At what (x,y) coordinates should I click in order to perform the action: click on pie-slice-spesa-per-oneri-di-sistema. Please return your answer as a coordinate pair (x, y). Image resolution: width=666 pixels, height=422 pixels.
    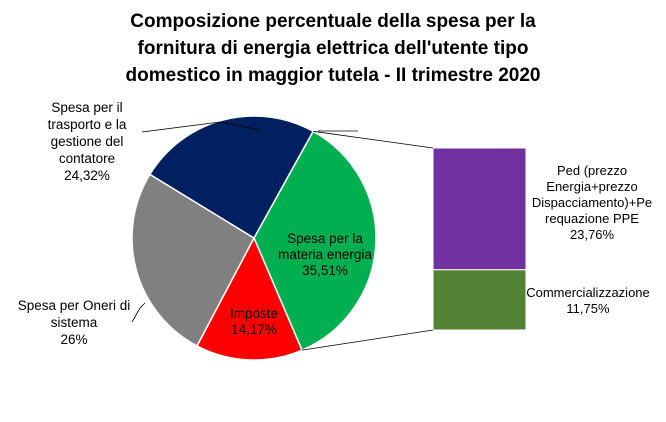
    Looking at the image, I should click on (193, 260).